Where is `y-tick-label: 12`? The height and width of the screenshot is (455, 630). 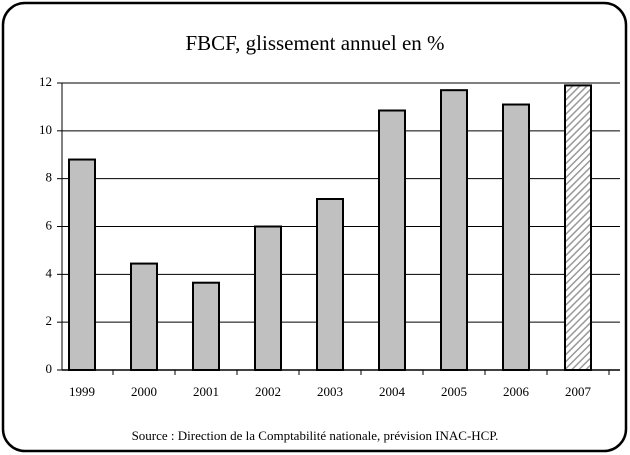
y-tick-label: 12 is located at coordinates (45, 81).